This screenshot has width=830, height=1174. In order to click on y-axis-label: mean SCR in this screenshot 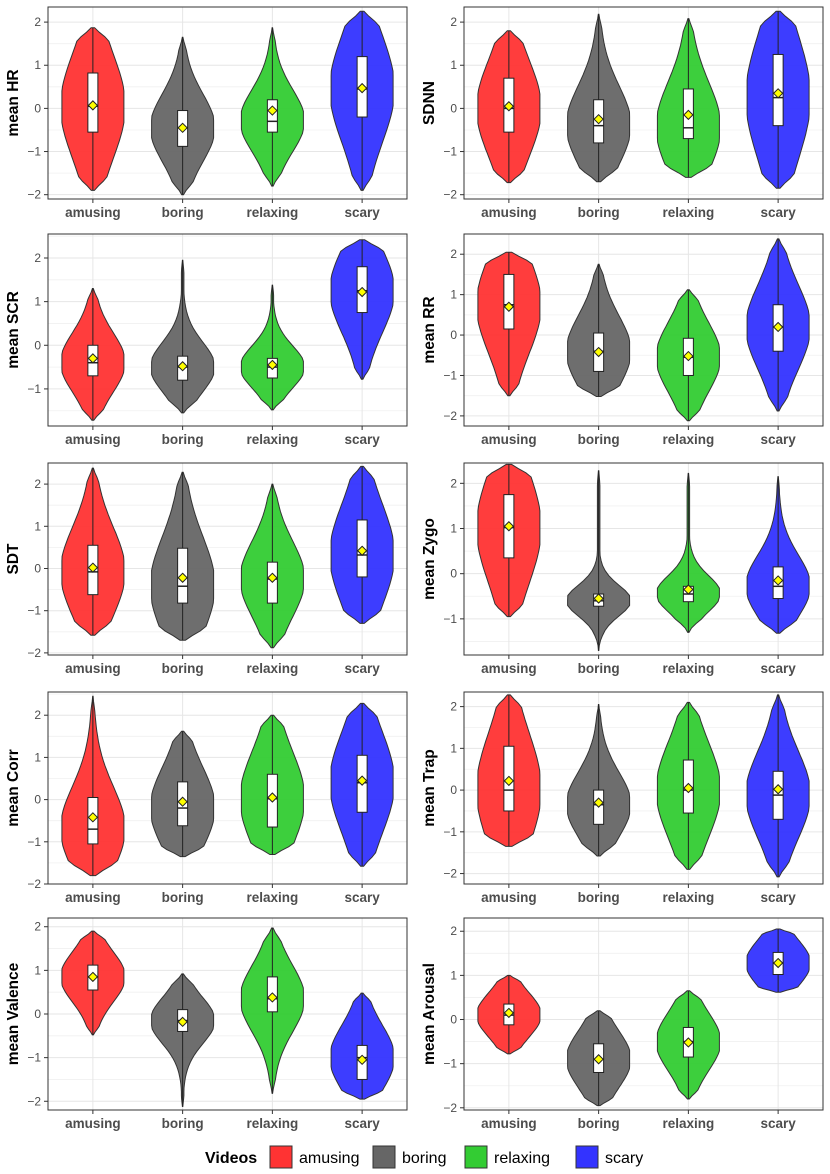, I will do `click(13, 330)`.